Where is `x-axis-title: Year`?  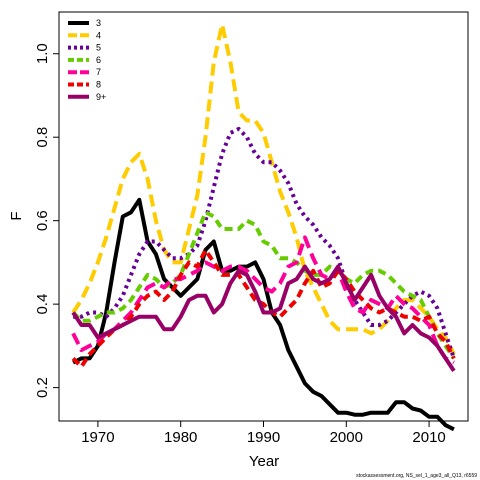
x-axis-title: Year is located at coordinates (264, 461).